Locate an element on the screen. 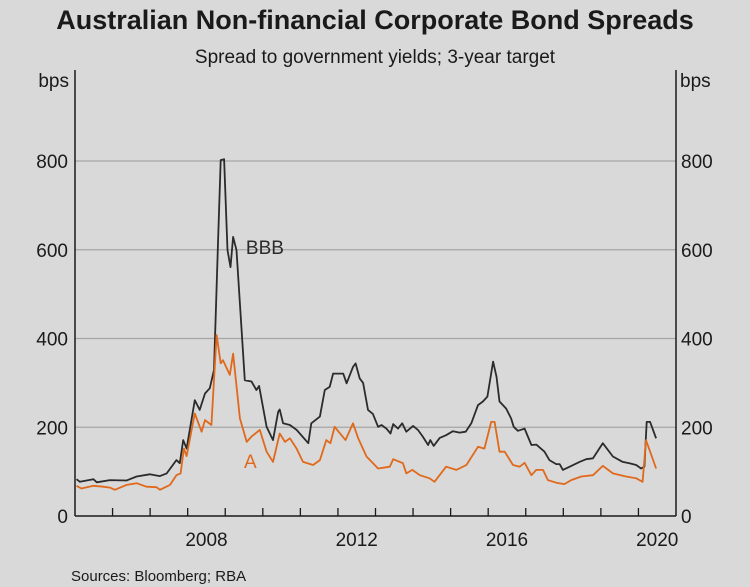 The height and width of the screenshot is (587, 750). x-tick-label-2020: 2020 is located at coordinates (657, 540).